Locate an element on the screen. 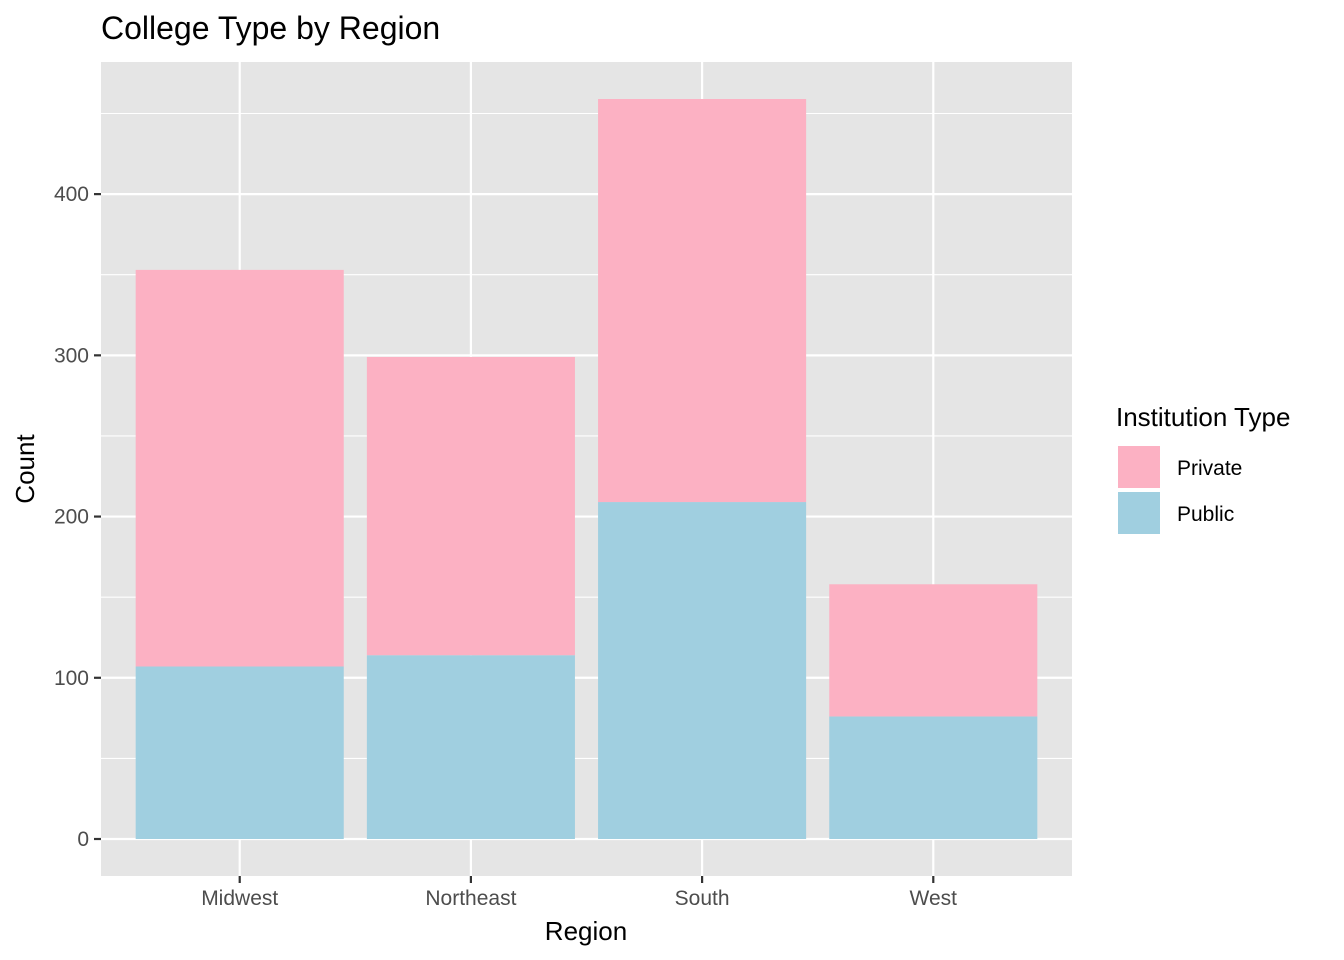 The height and width of the screenshot is (960, 1344). legend-key-private is located at coordinates (1139, 467).